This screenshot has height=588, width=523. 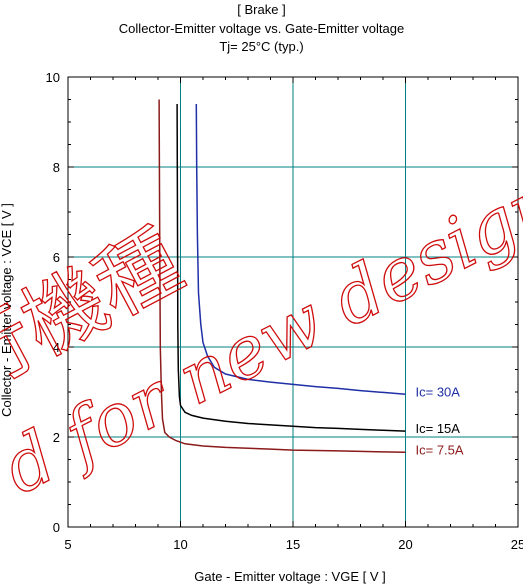 I want to click on y-tick-label: 0, so click(x=56, y=527).